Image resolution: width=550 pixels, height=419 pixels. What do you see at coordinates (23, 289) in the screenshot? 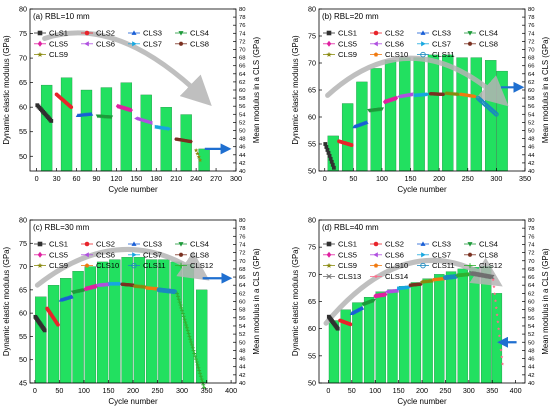
I see `y-tick-label: 65` at bounding box center [23, 289].